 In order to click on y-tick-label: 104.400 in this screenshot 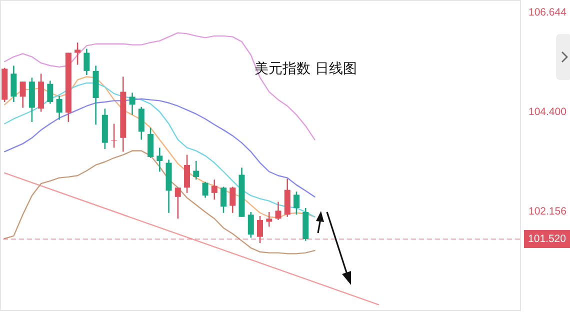, I will do `click(547, 112)`.